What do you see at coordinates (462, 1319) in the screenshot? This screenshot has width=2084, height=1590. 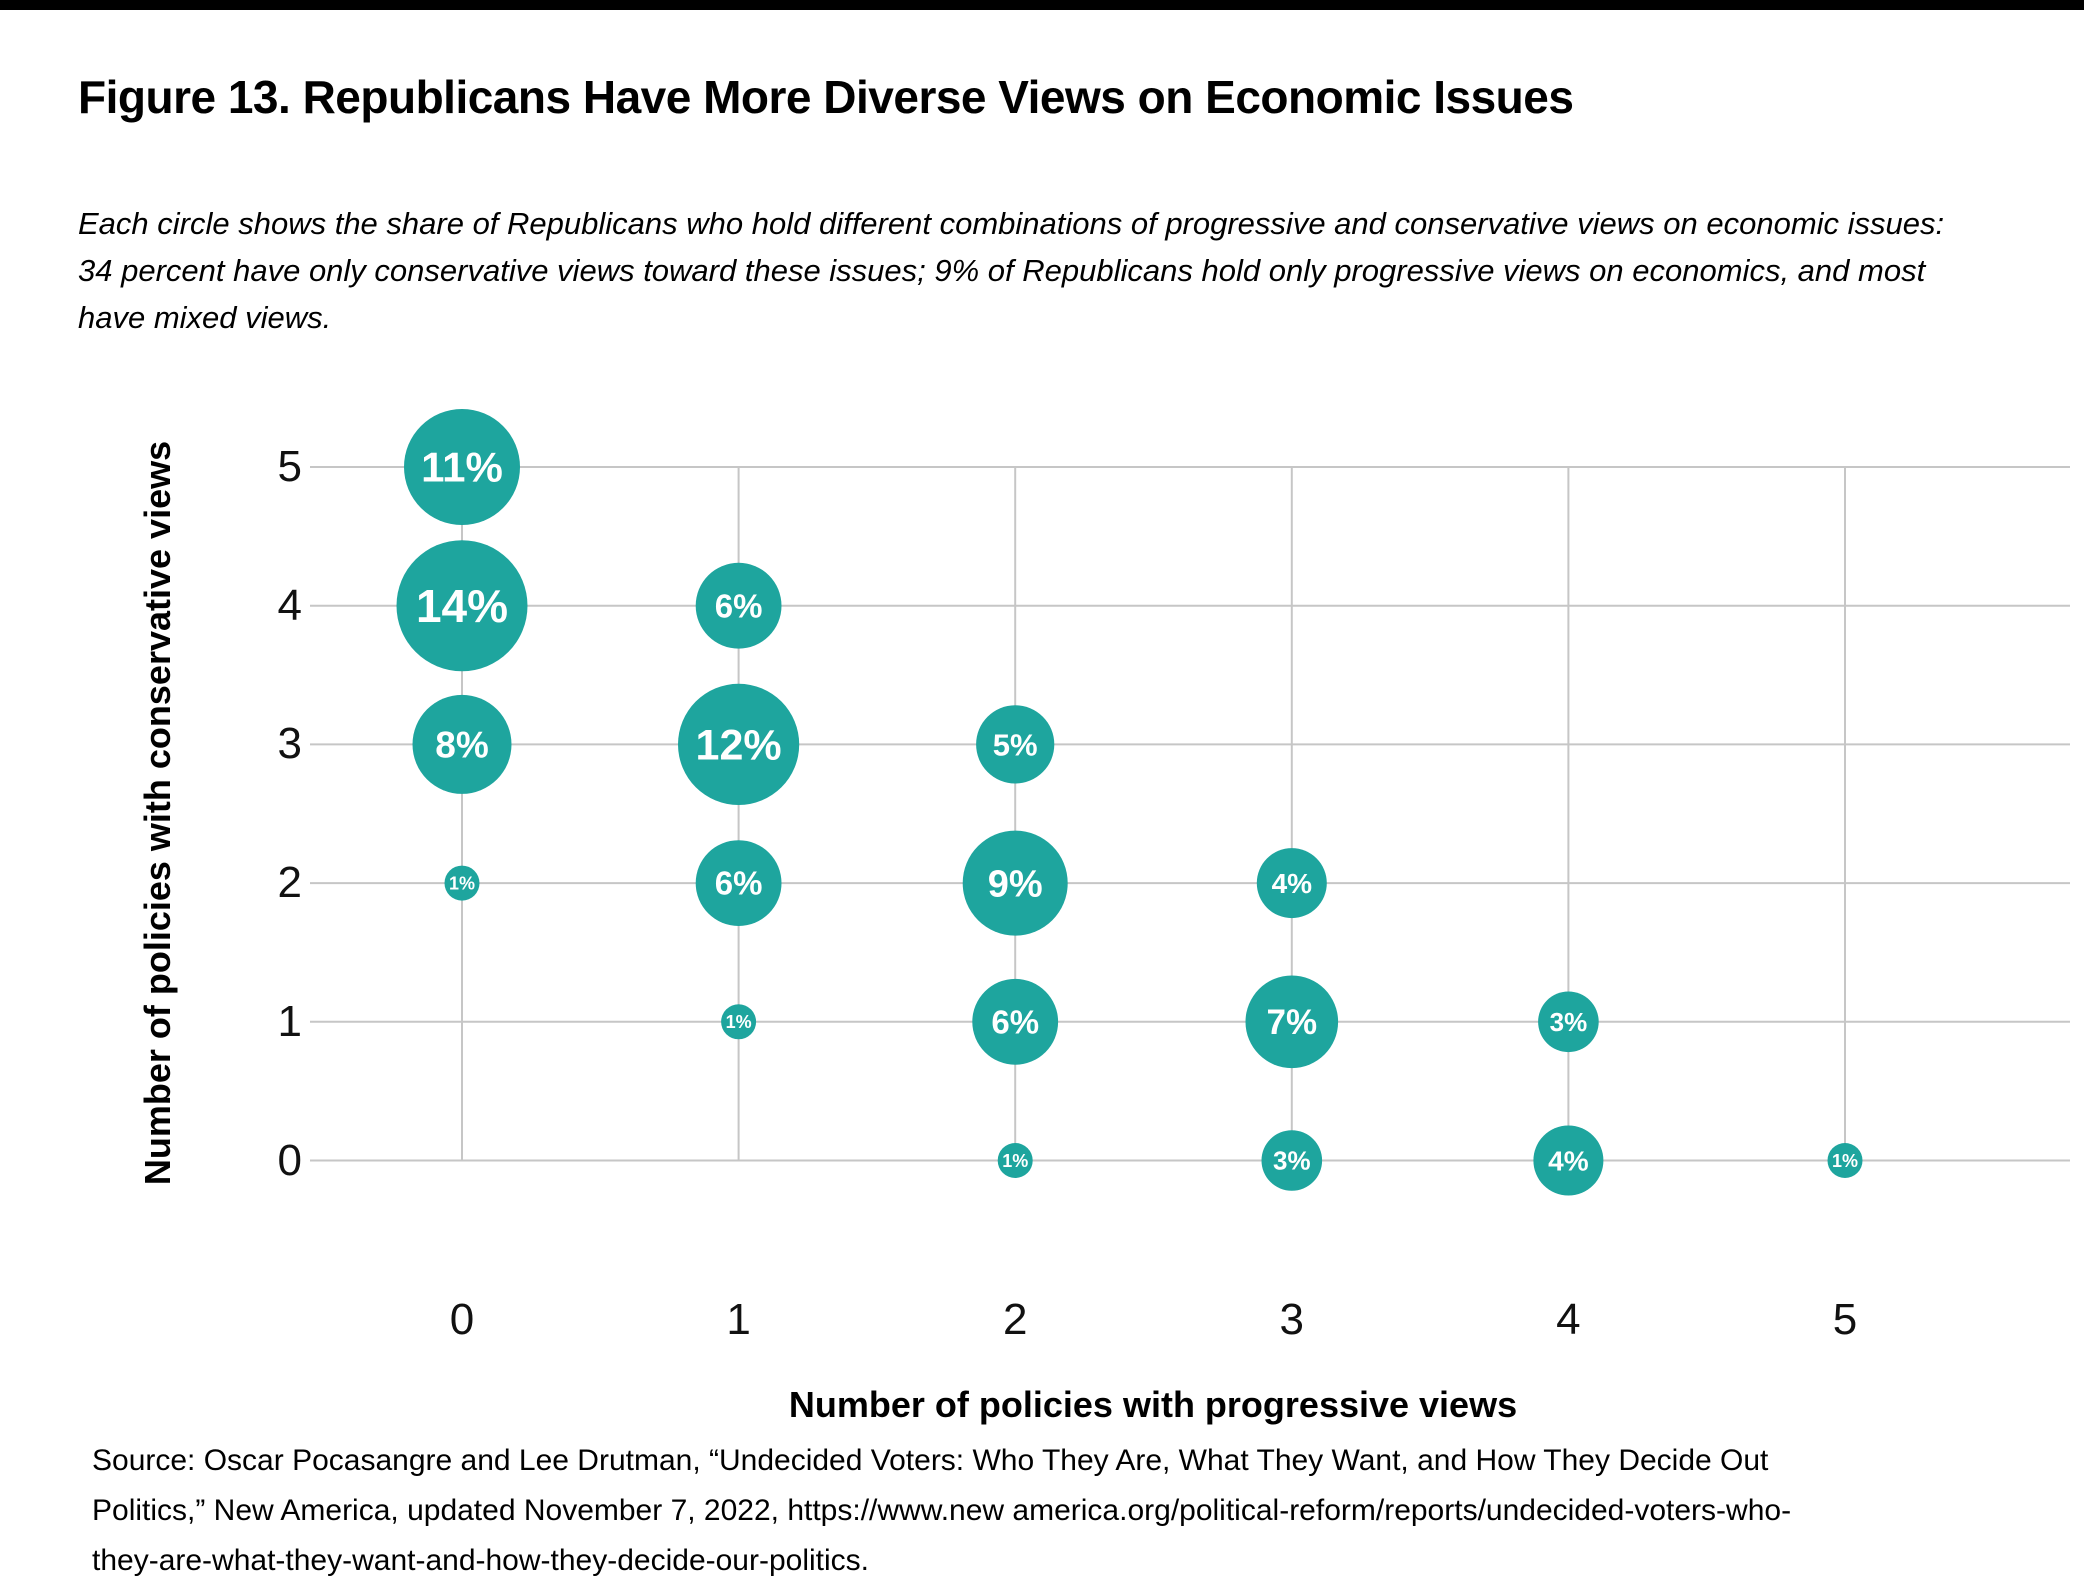 I see `x-tick-0: 0` at bounding box center [462, 1319].